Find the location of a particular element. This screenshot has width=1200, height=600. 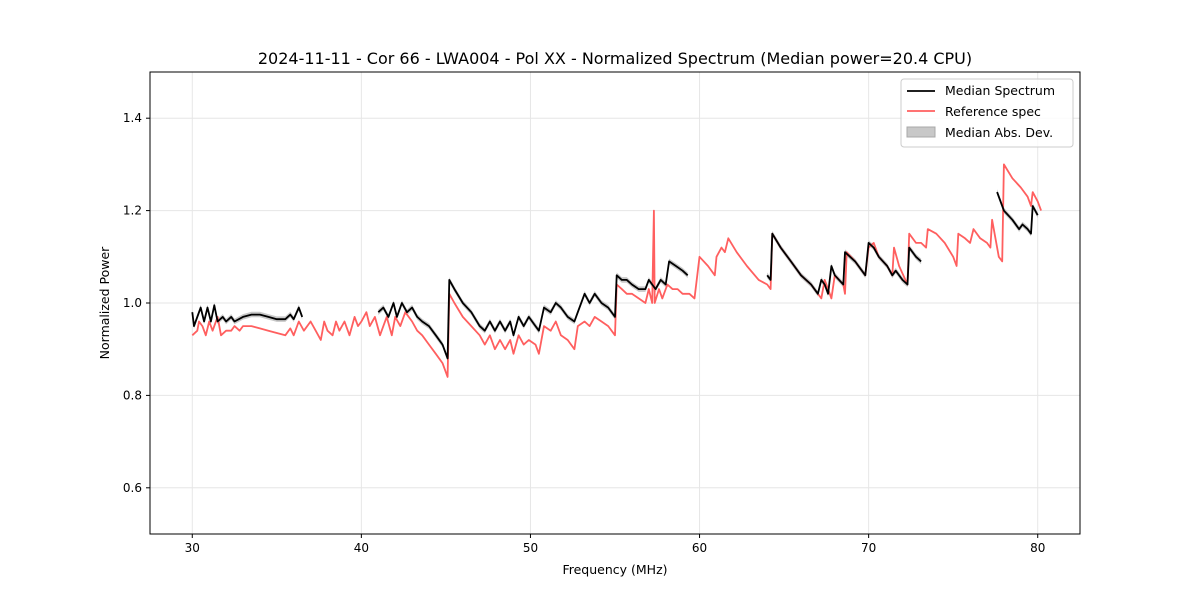

y-axis-ticks: 0.6 0.8 1.0 1.2 1.4 is located at coordinates (136, 303).